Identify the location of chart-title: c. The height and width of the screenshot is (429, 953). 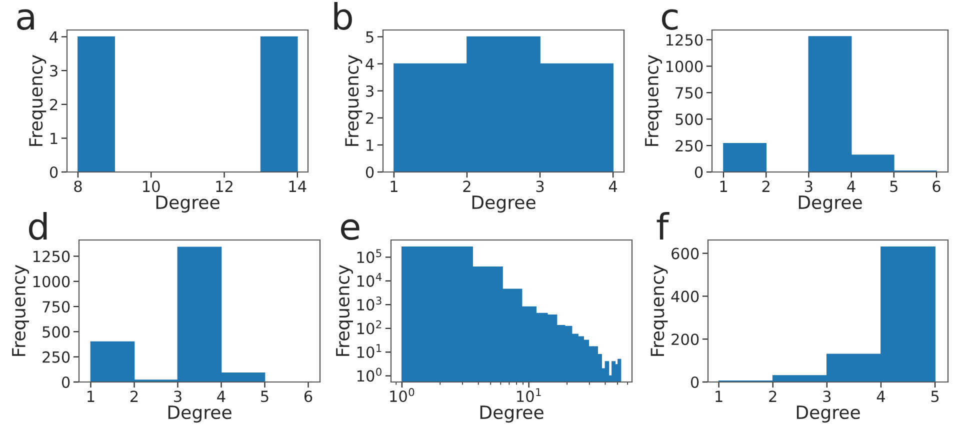
(670, 19).